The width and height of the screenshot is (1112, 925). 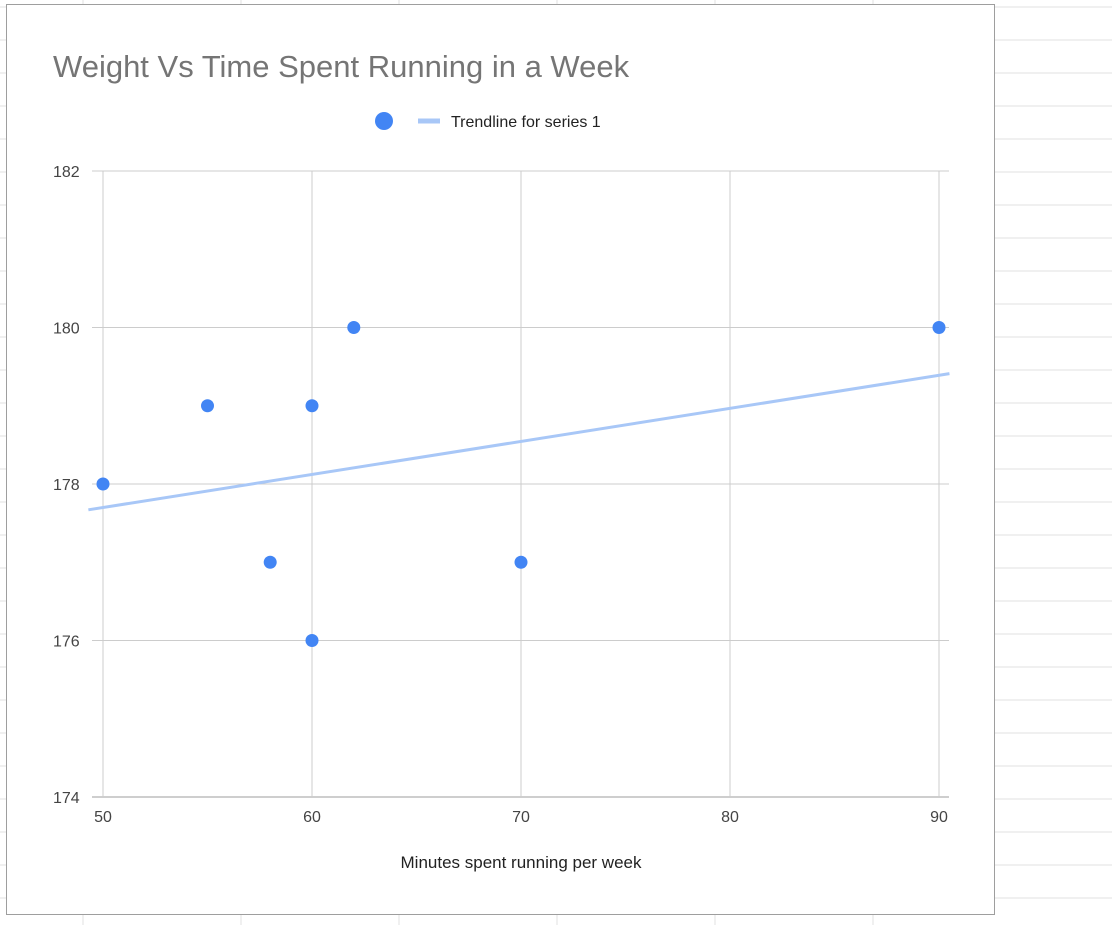 I want to click on x-tick-label: 50, so click(x=103, y=817).